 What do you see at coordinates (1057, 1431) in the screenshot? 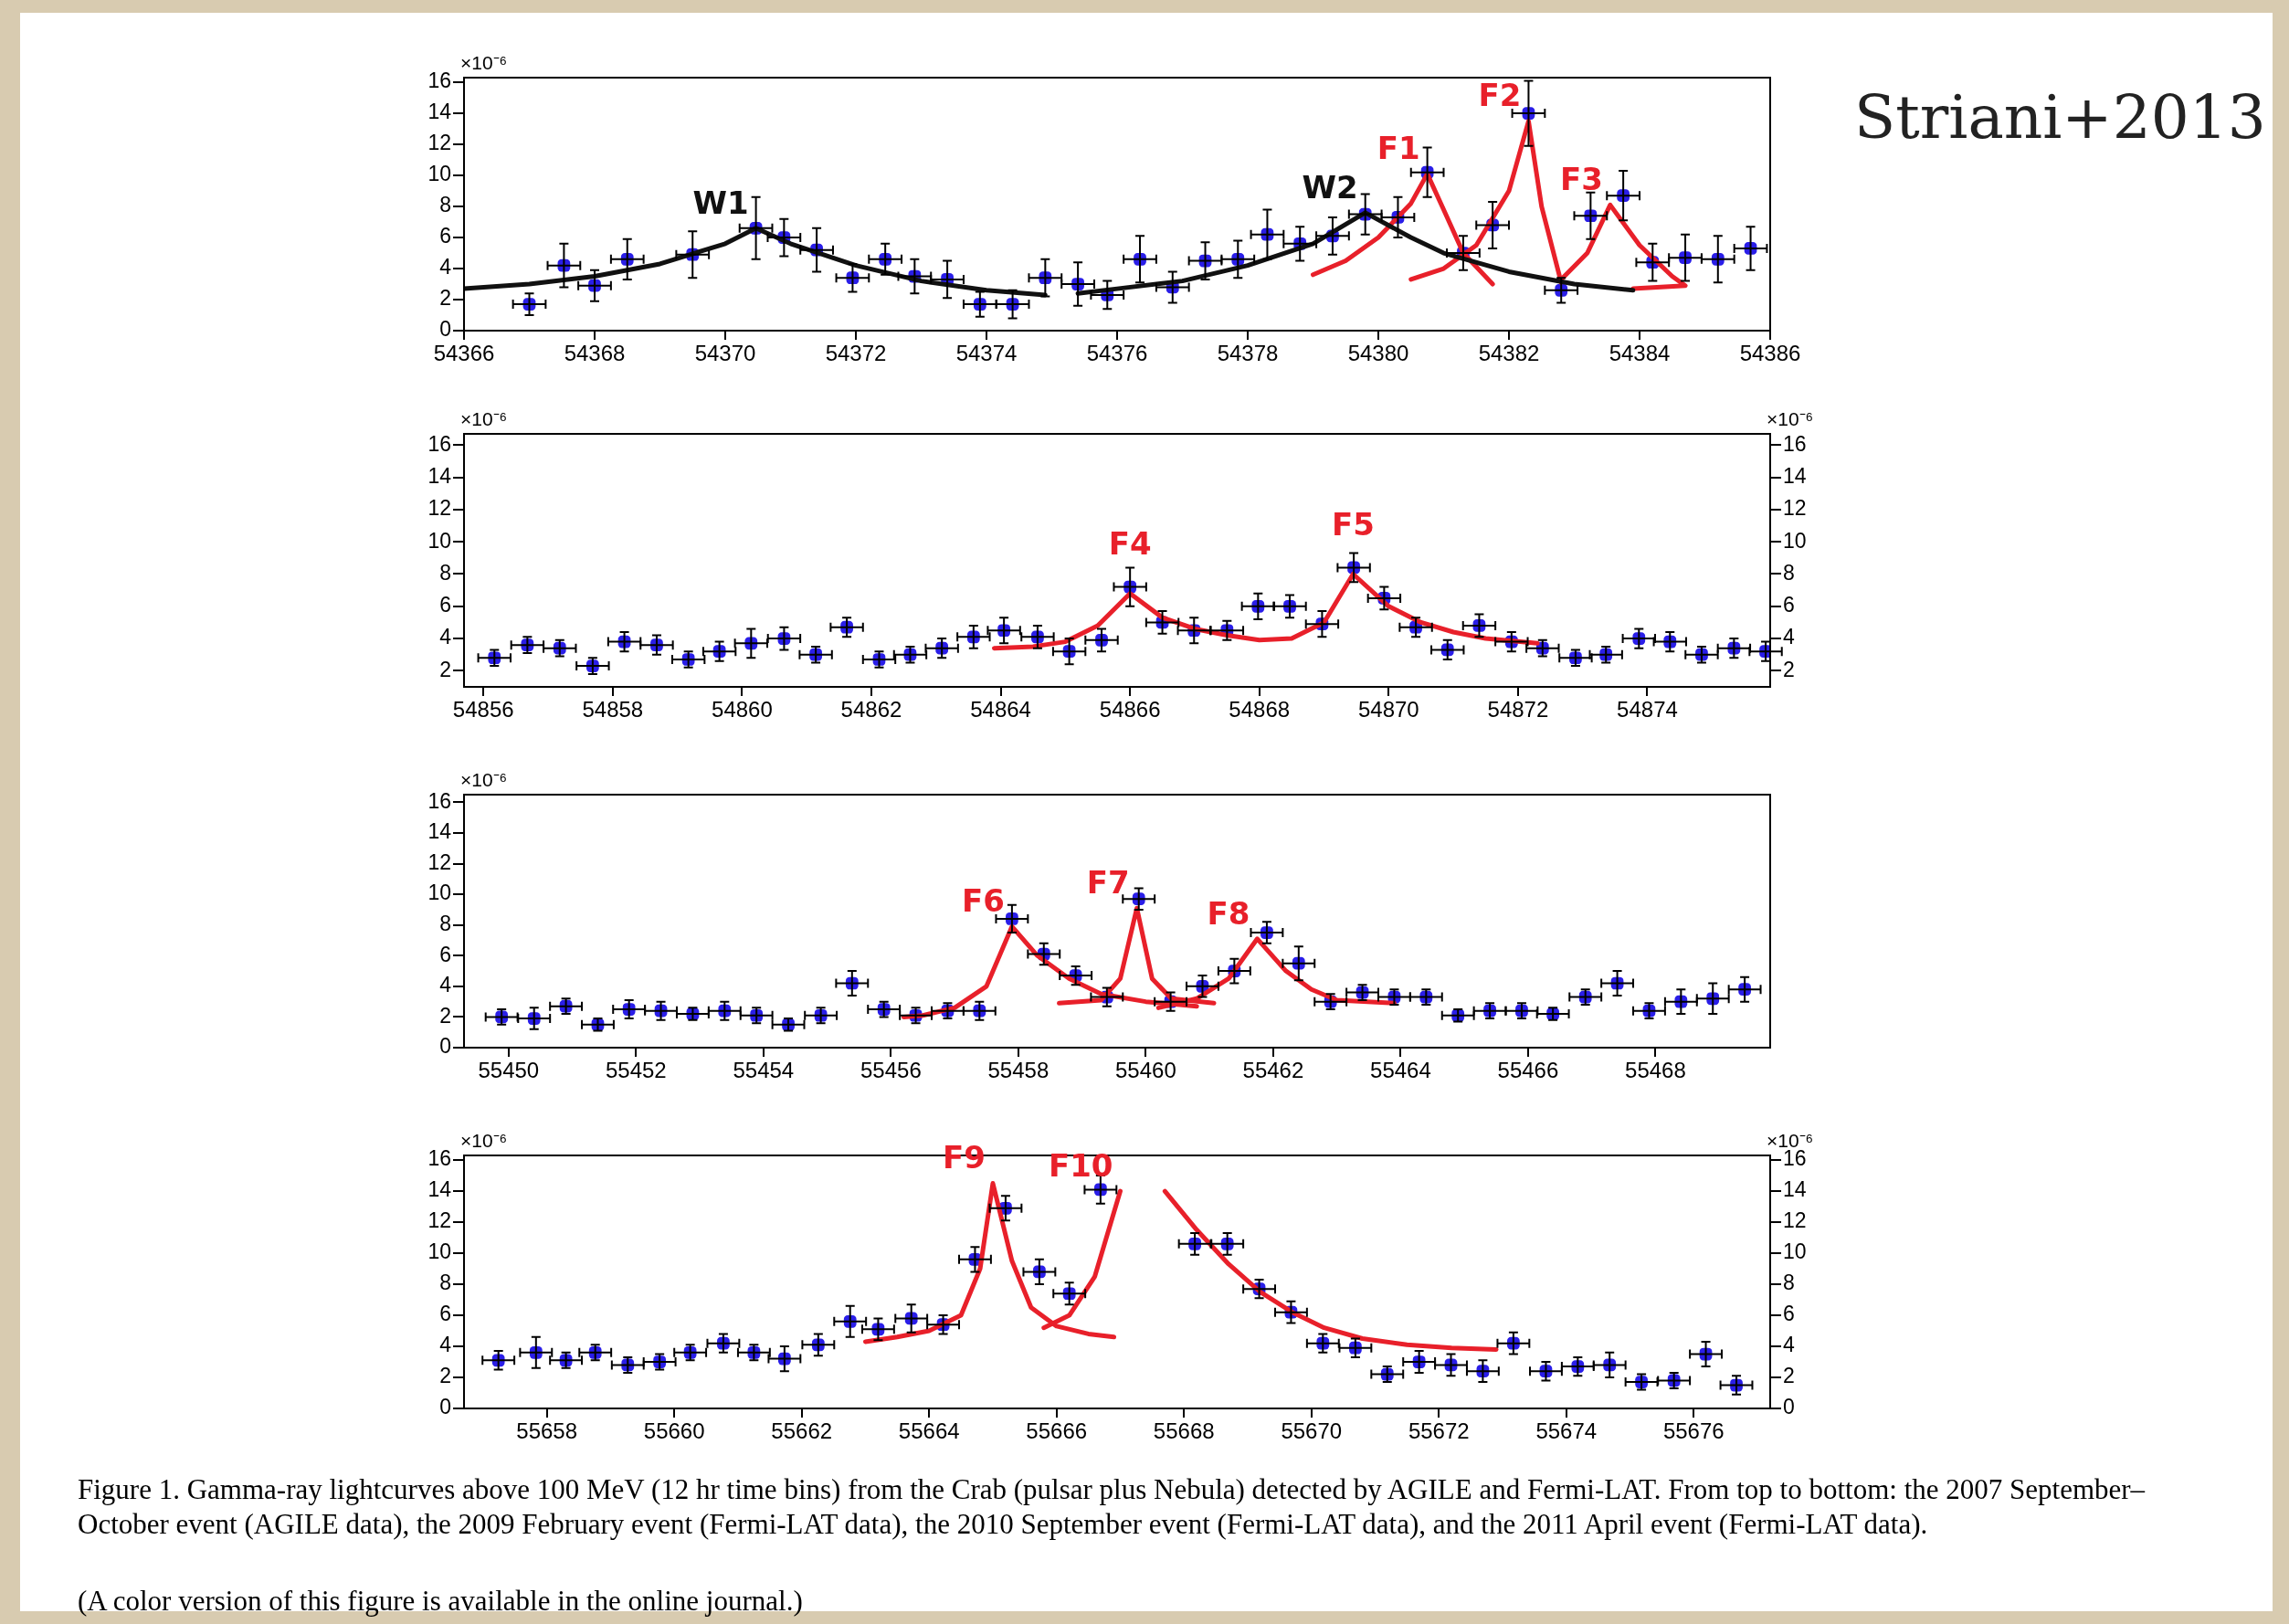
I see `x-tick-label: 55666` at bounding box center [1057, 1431].